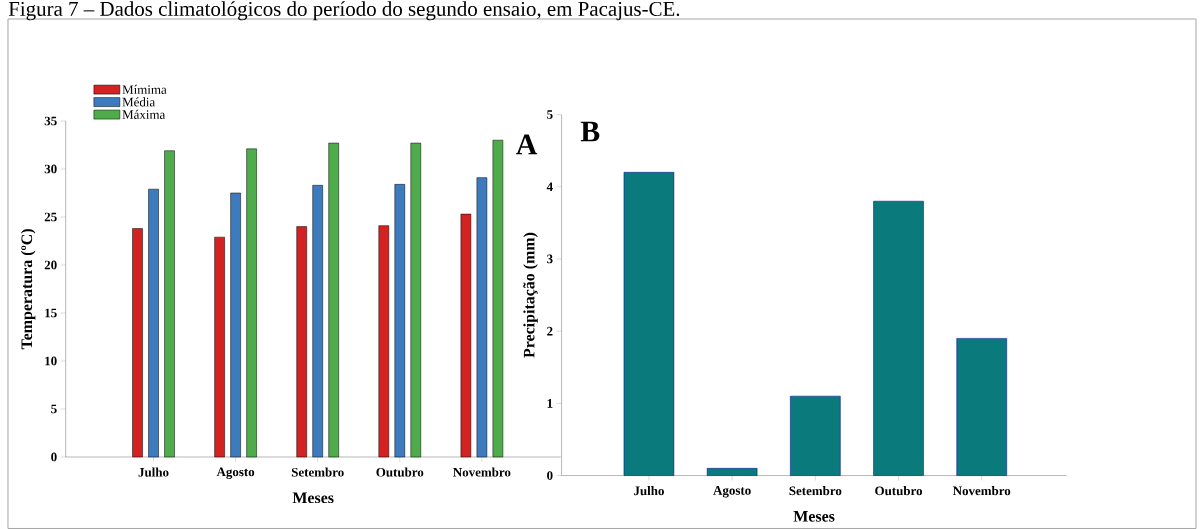 The height and width of the screenshot is (529, 1204). I want to click on y-tick-label: 35, so click(50, 121).